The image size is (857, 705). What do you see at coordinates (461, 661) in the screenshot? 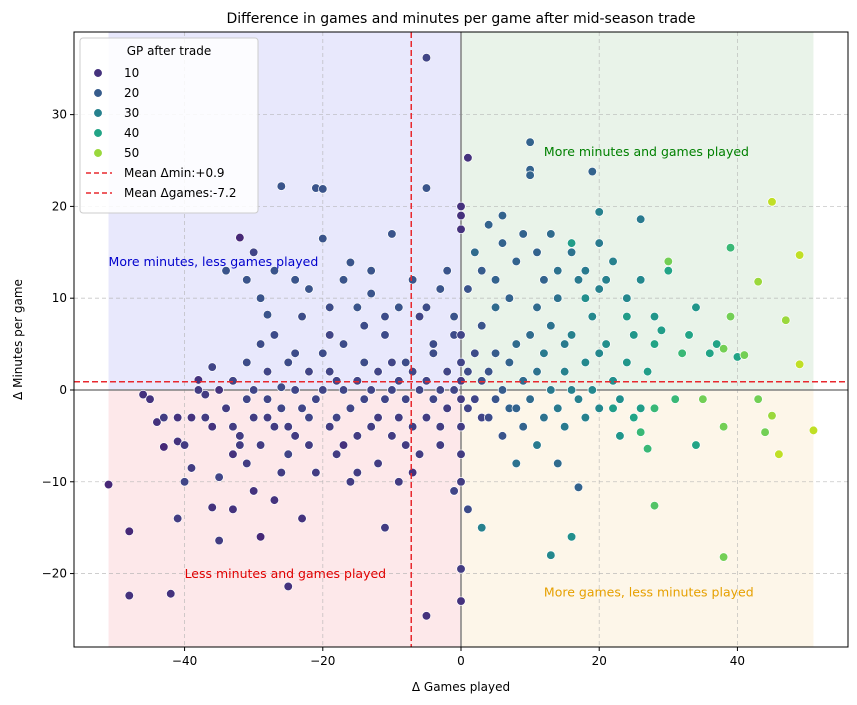
I see `x-tick-label: 0` at bounding box center [461, 661].